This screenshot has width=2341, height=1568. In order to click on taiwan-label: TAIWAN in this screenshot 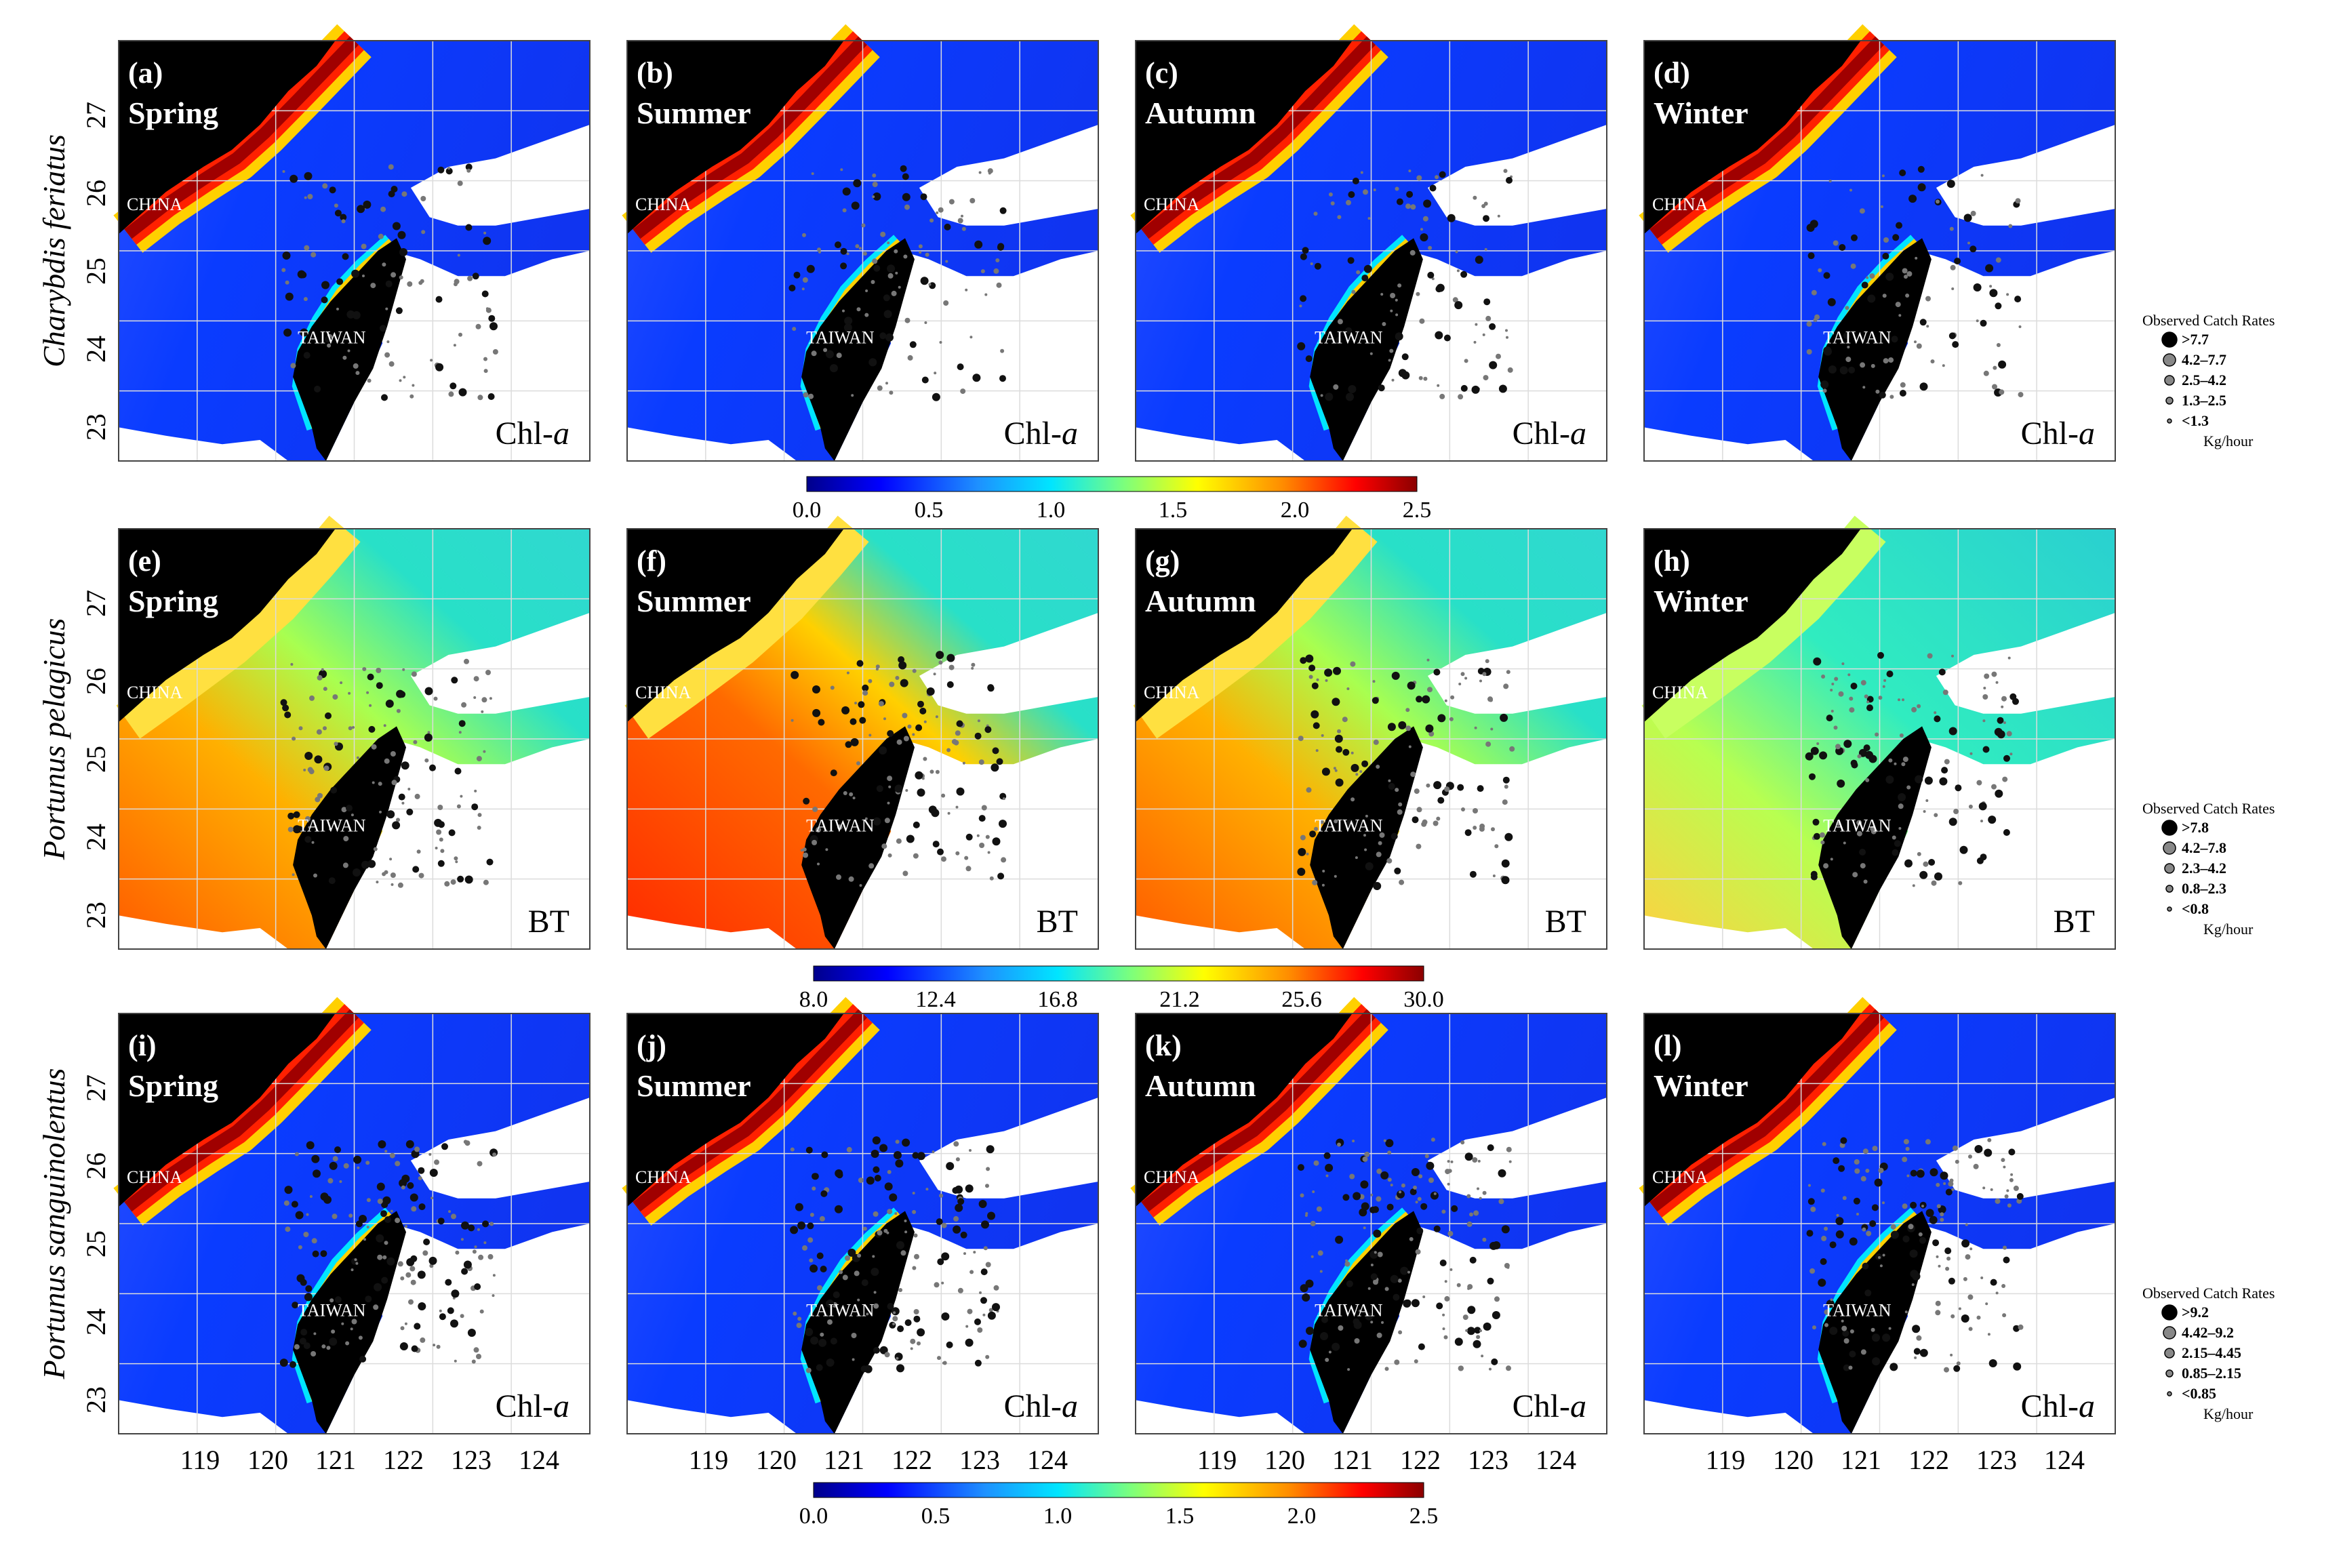, I will do `click(1857, 337)`.